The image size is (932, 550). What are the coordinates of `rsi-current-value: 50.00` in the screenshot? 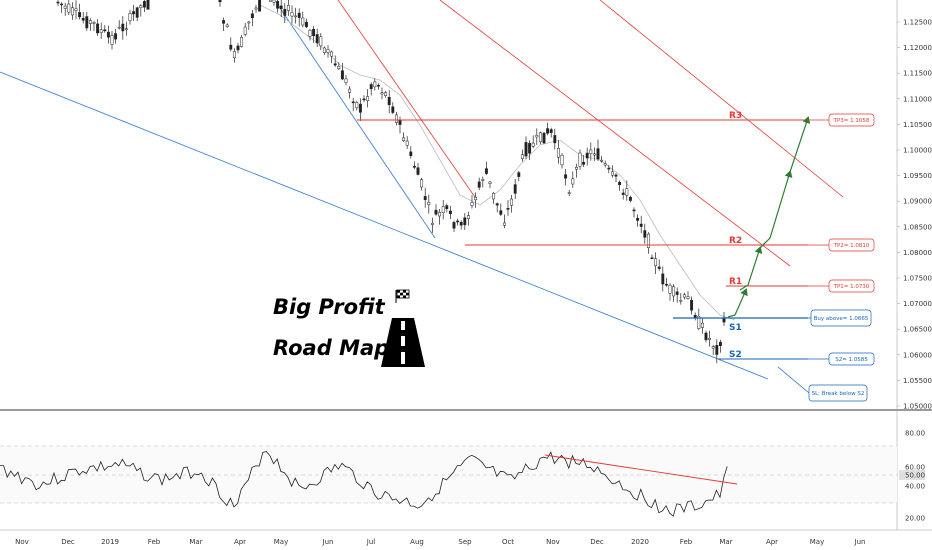 It's located at (915, 476).